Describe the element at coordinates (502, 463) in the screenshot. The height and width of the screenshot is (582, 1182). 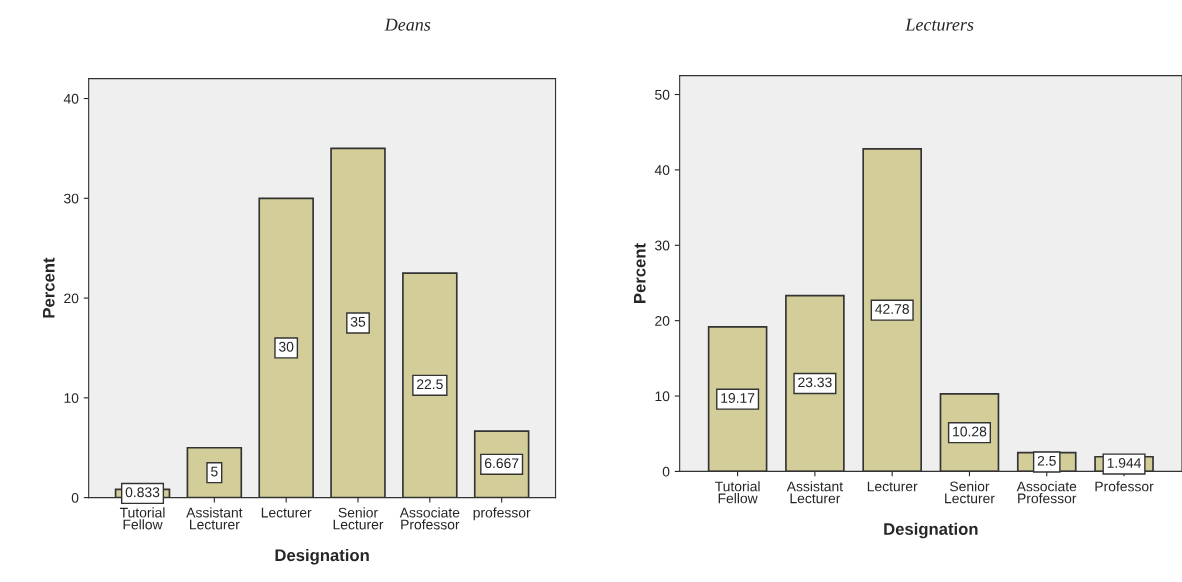
I see `data-label: 6.667` at that location.